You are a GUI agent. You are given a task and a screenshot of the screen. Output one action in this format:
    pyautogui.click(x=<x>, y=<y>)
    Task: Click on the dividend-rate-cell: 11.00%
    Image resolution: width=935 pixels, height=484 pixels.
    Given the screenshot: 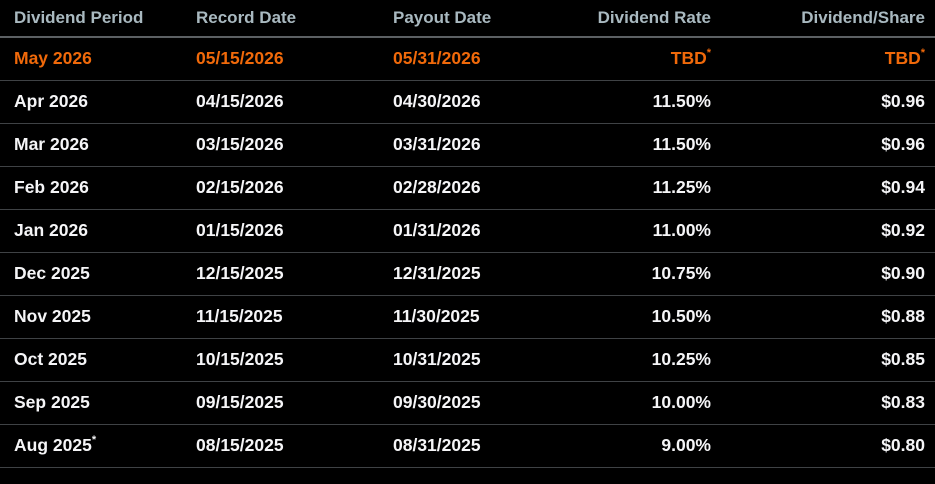 What is the action you would take?
    pyautogui.click(x=681, y=230)
    